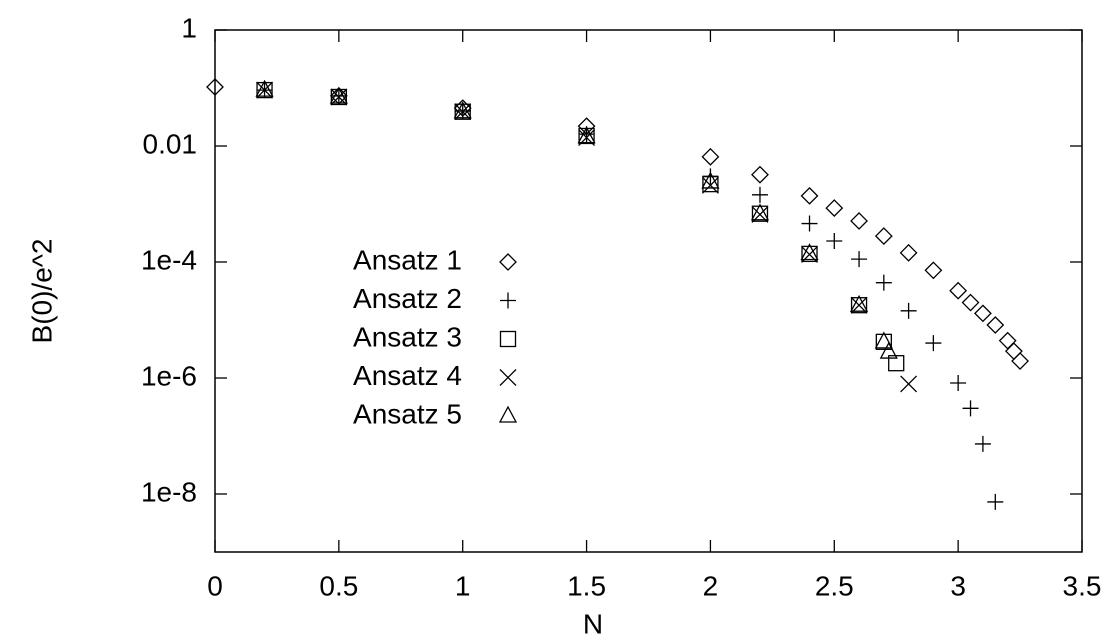 The image size is (1113, 644). What do you see at coordinates (189, 27) in the screenshot?
I see `y-tick-label: 1` at bounding box center [189, 27].